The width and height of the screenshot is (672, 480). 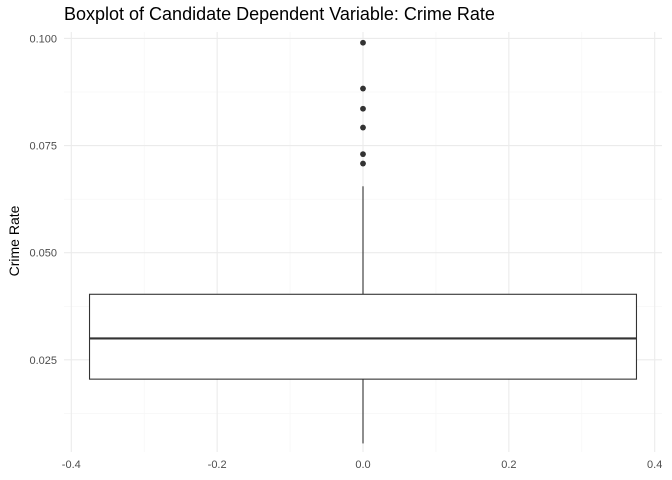 I want to click on x-tick-label: 0.2, so click(x=508, y=465).